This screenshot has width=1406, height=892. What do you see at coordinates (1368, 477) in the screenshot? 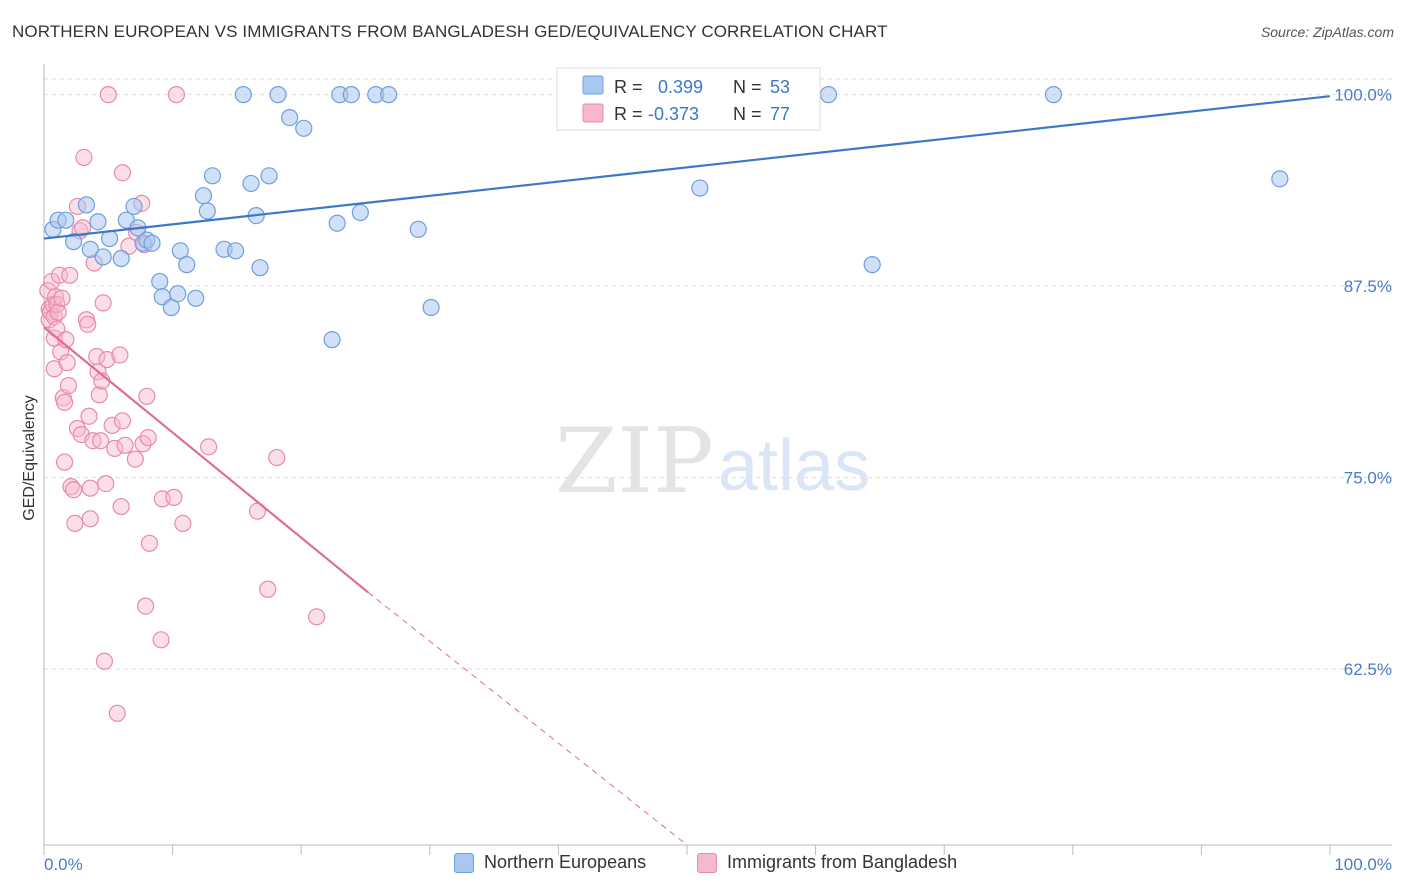
I see `y-tick-label: 75.0%` at bounding box center [1368, 477].